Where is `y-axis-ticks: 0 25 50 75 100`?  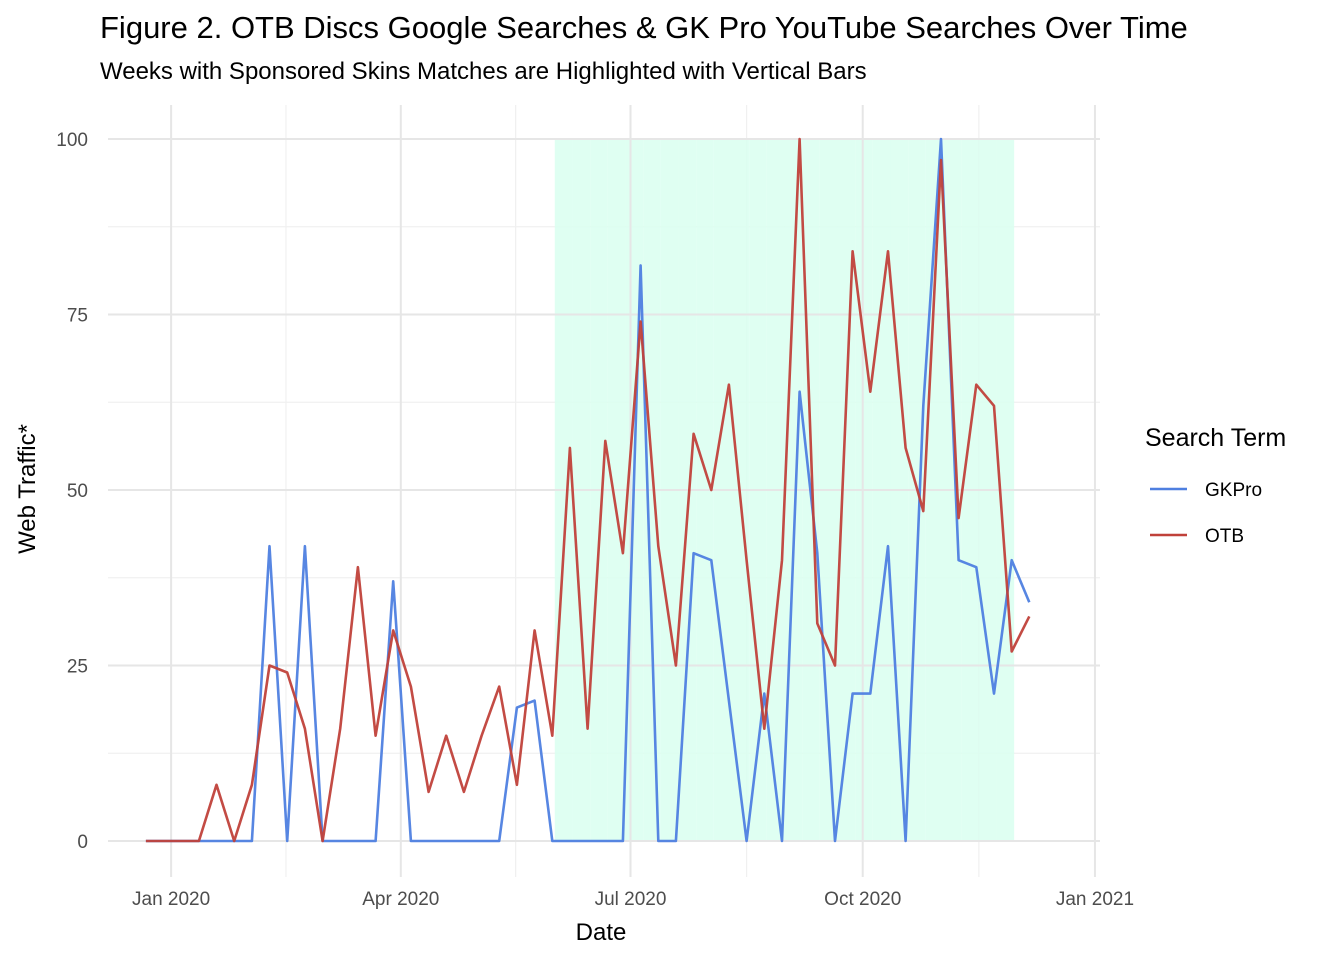 y-axis-ticks: 0 25 50 75 100 is located at coordinates (72, 491).